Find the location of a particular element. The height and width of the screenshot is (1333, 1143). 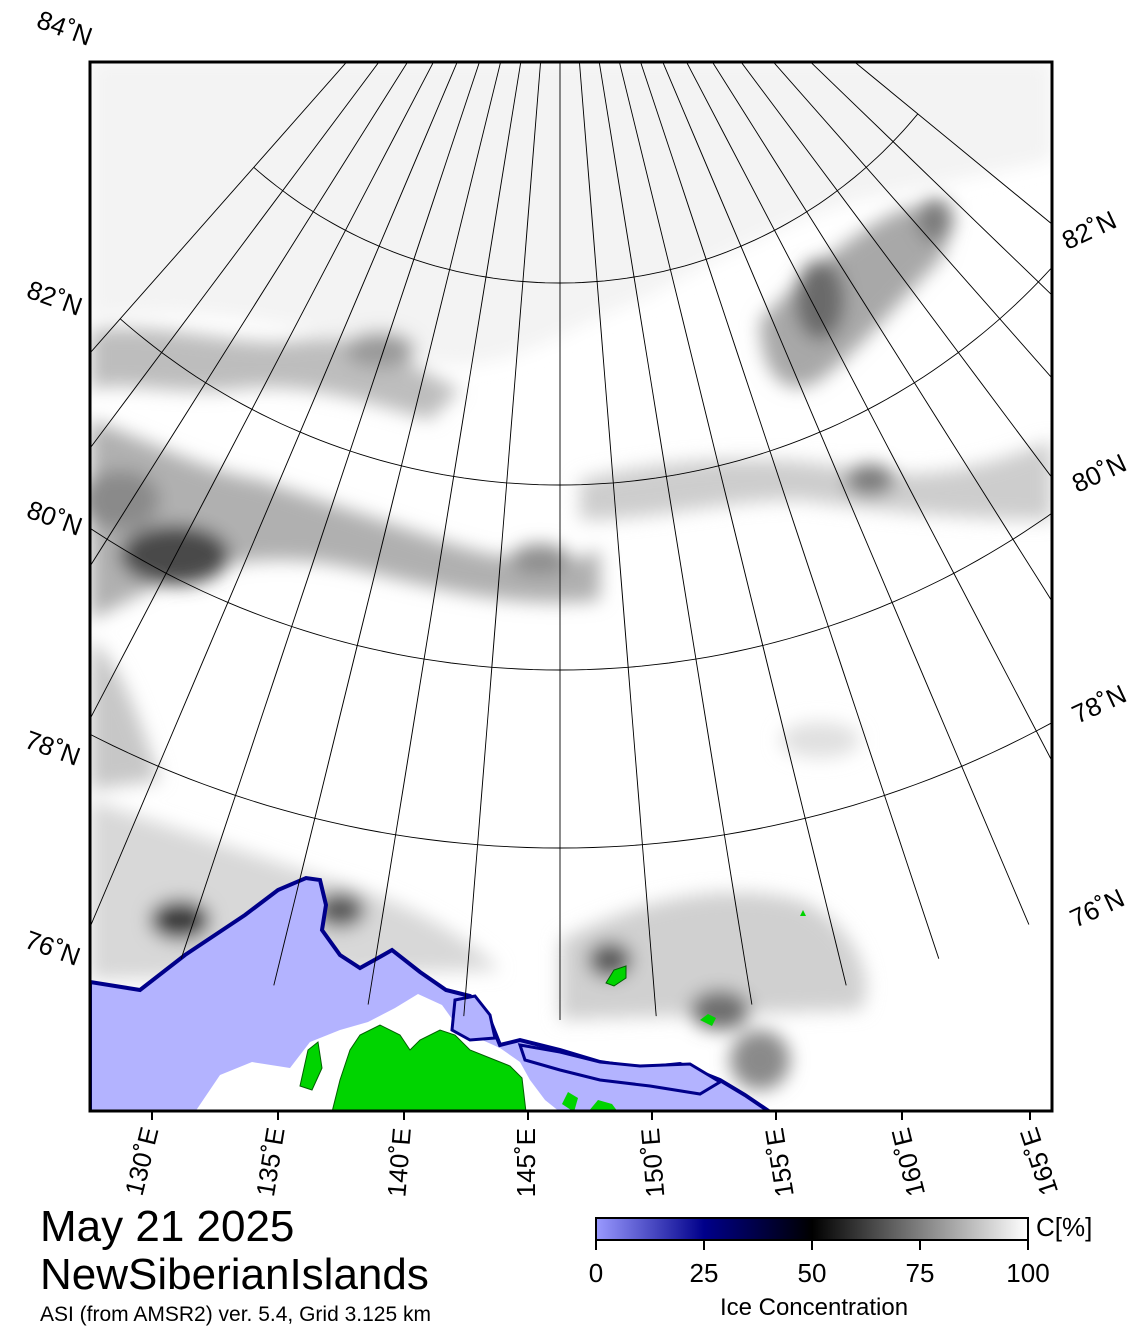

land-new-siberian-islands is located at coordinates (500, 1010).